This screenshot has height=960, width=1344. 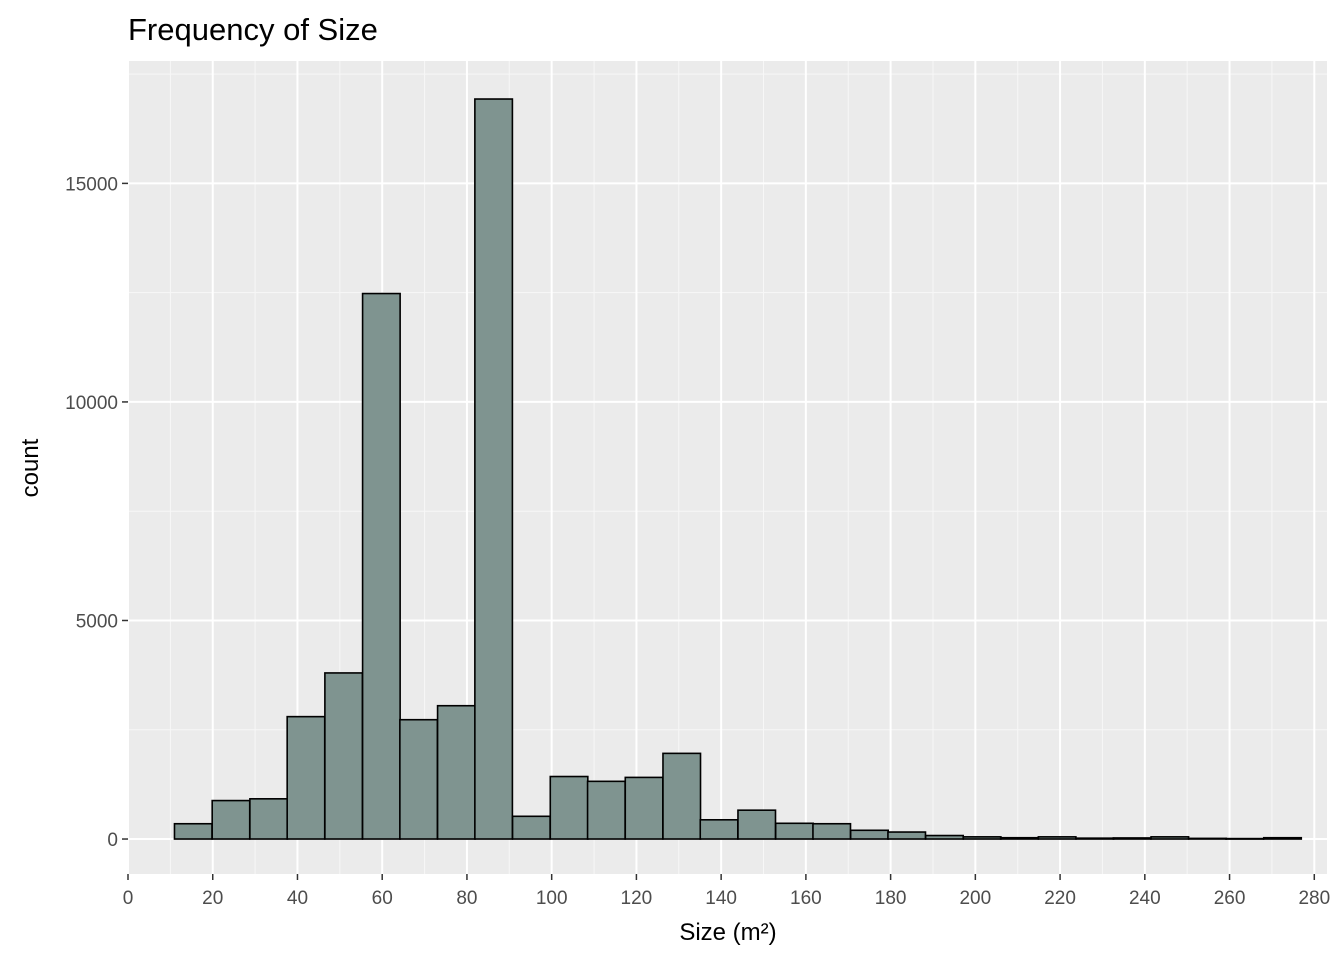 What do you see at coordinates (1145, 898) in the screenshot?
I see `x-tick-label: 240` at bounding box center [1145, 898].